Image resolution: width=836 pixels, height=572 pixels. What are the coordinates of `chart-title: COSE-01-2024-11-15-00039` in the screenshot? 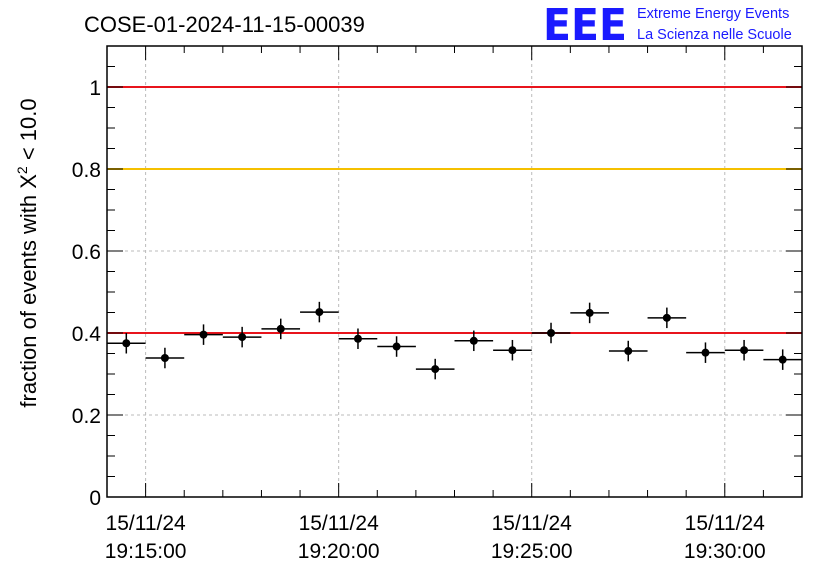 It's located at (224, 24).